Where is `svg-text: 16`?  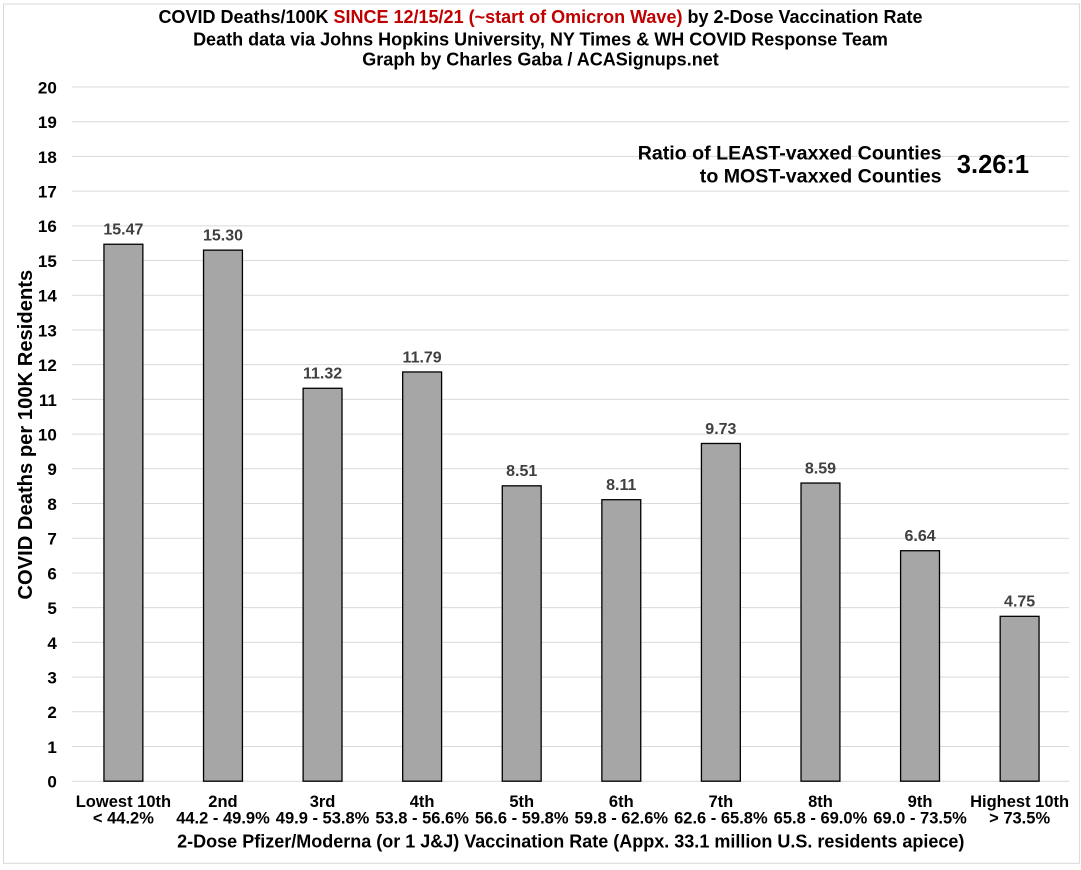
svg-text: 16 is located at coordinates (47, 226).